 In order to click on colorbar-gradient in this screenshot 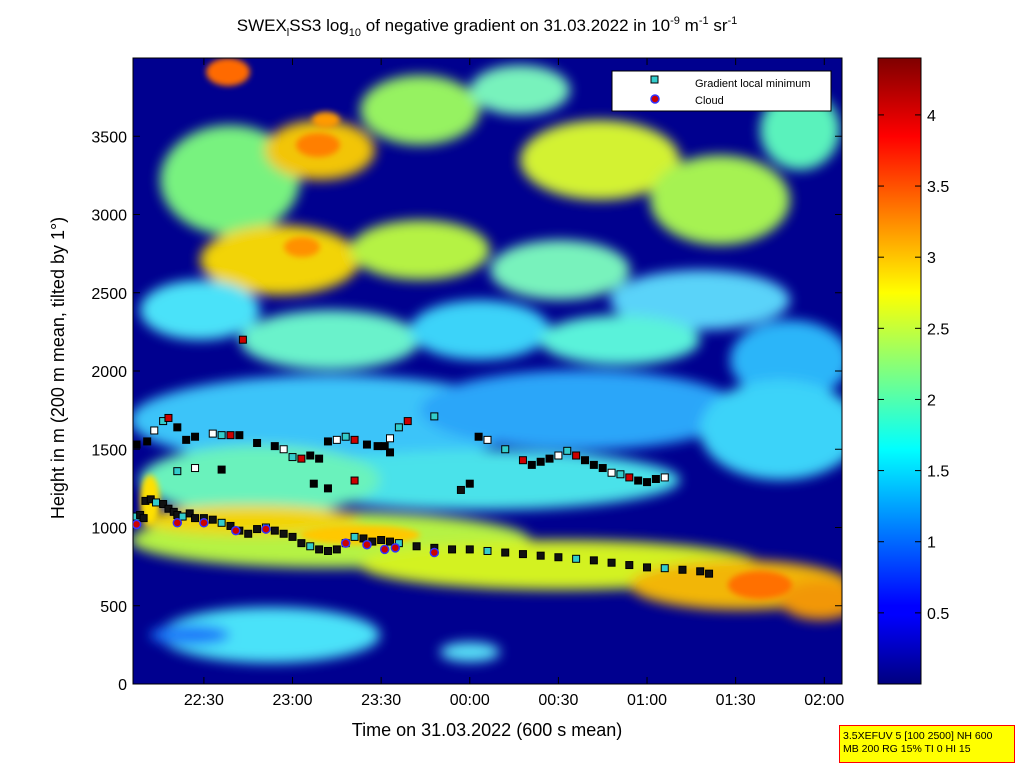, I will do `click(899, 371)`.